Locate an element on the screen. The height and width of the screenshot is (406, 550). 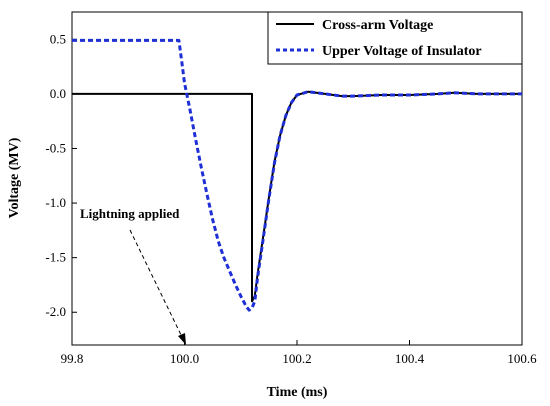
x-axis-title: Time (ms) is located at coordinates (297, 392).